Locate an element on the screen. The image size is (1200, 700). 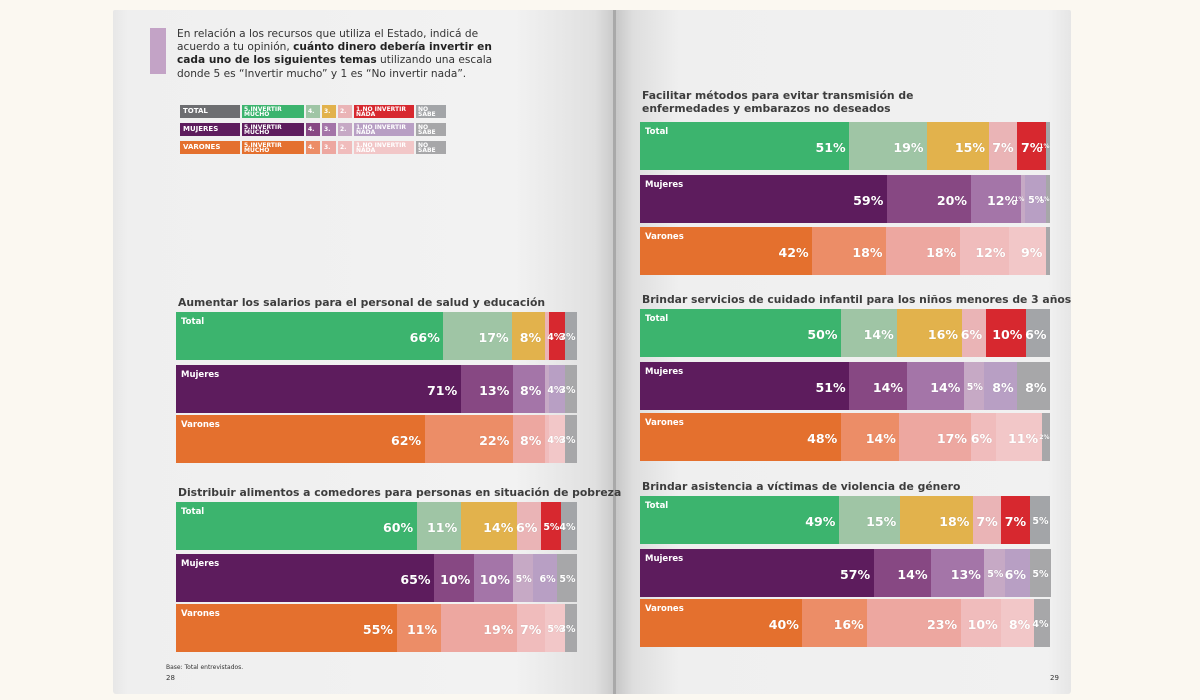
bar-row-varones: 42% 18% 18% 12% 9% Varones is located at coordinates (845, 251).